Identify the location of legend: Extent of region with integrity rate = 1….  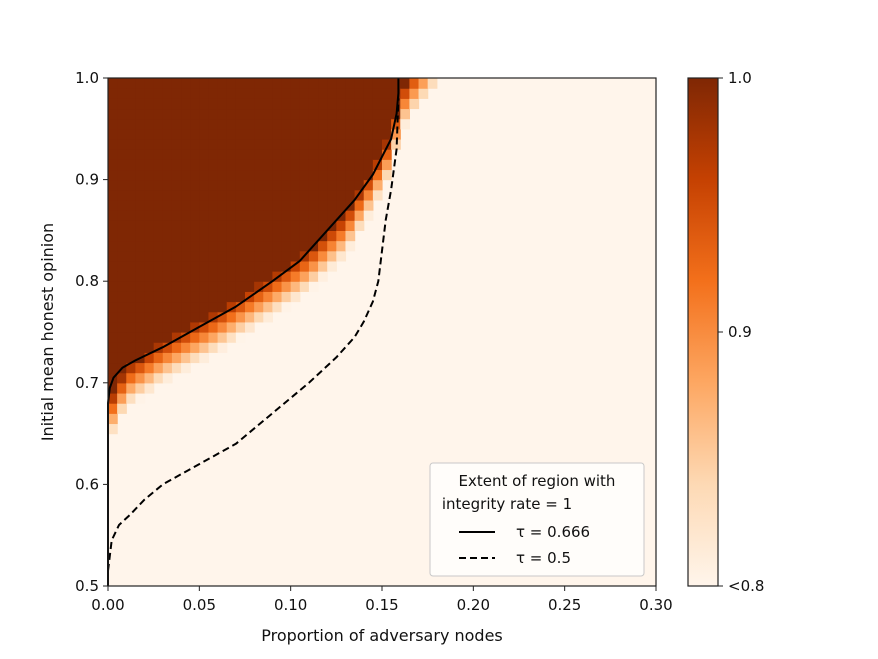
(537, 519).